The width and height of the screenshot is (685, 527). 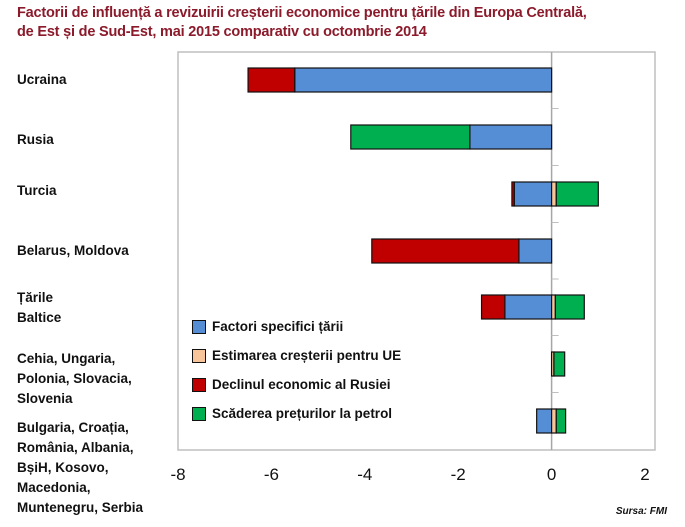 I want to click on category-label: Țările Baltice, so click(x=39, y=307).